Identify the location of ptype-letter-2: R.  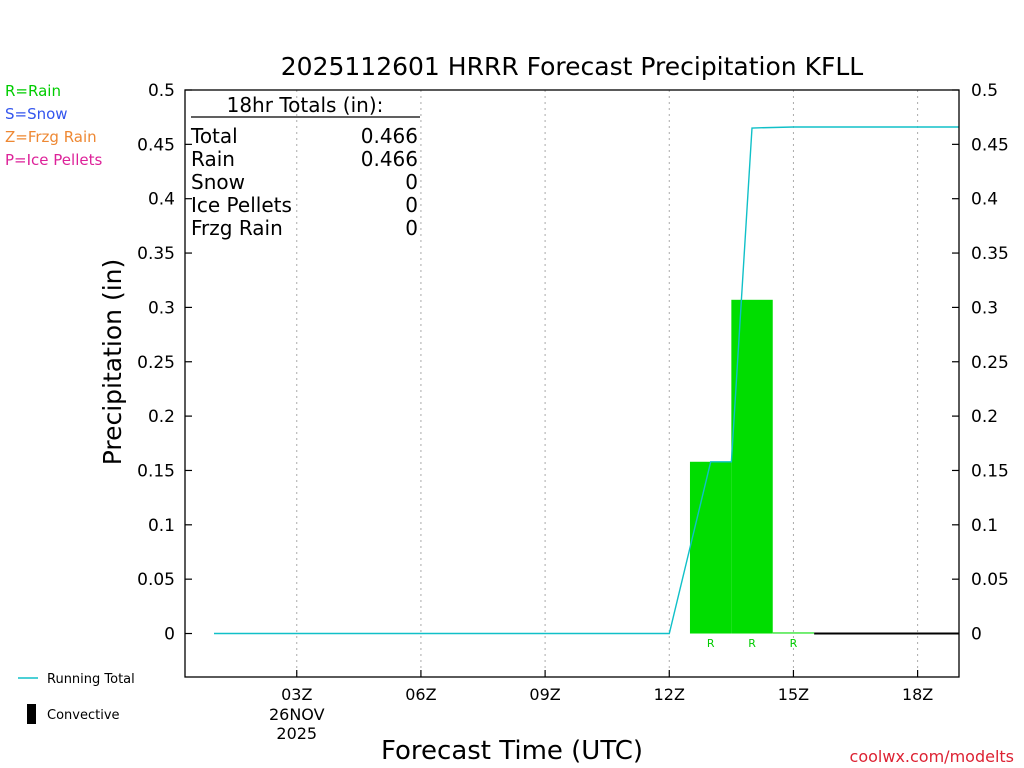
(794, 643).